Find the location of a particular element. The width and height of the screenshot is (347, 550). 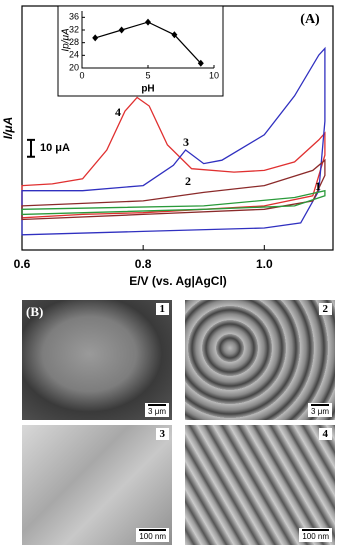

x-tick-label: 5 is located at coordinates (147, 75).